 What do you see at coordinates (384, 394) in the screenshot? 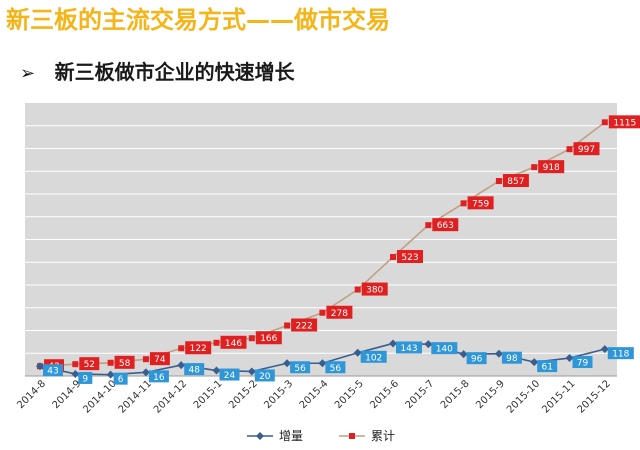
I see `x-tick-label: 2015-6` at bounding box center [384, 394].